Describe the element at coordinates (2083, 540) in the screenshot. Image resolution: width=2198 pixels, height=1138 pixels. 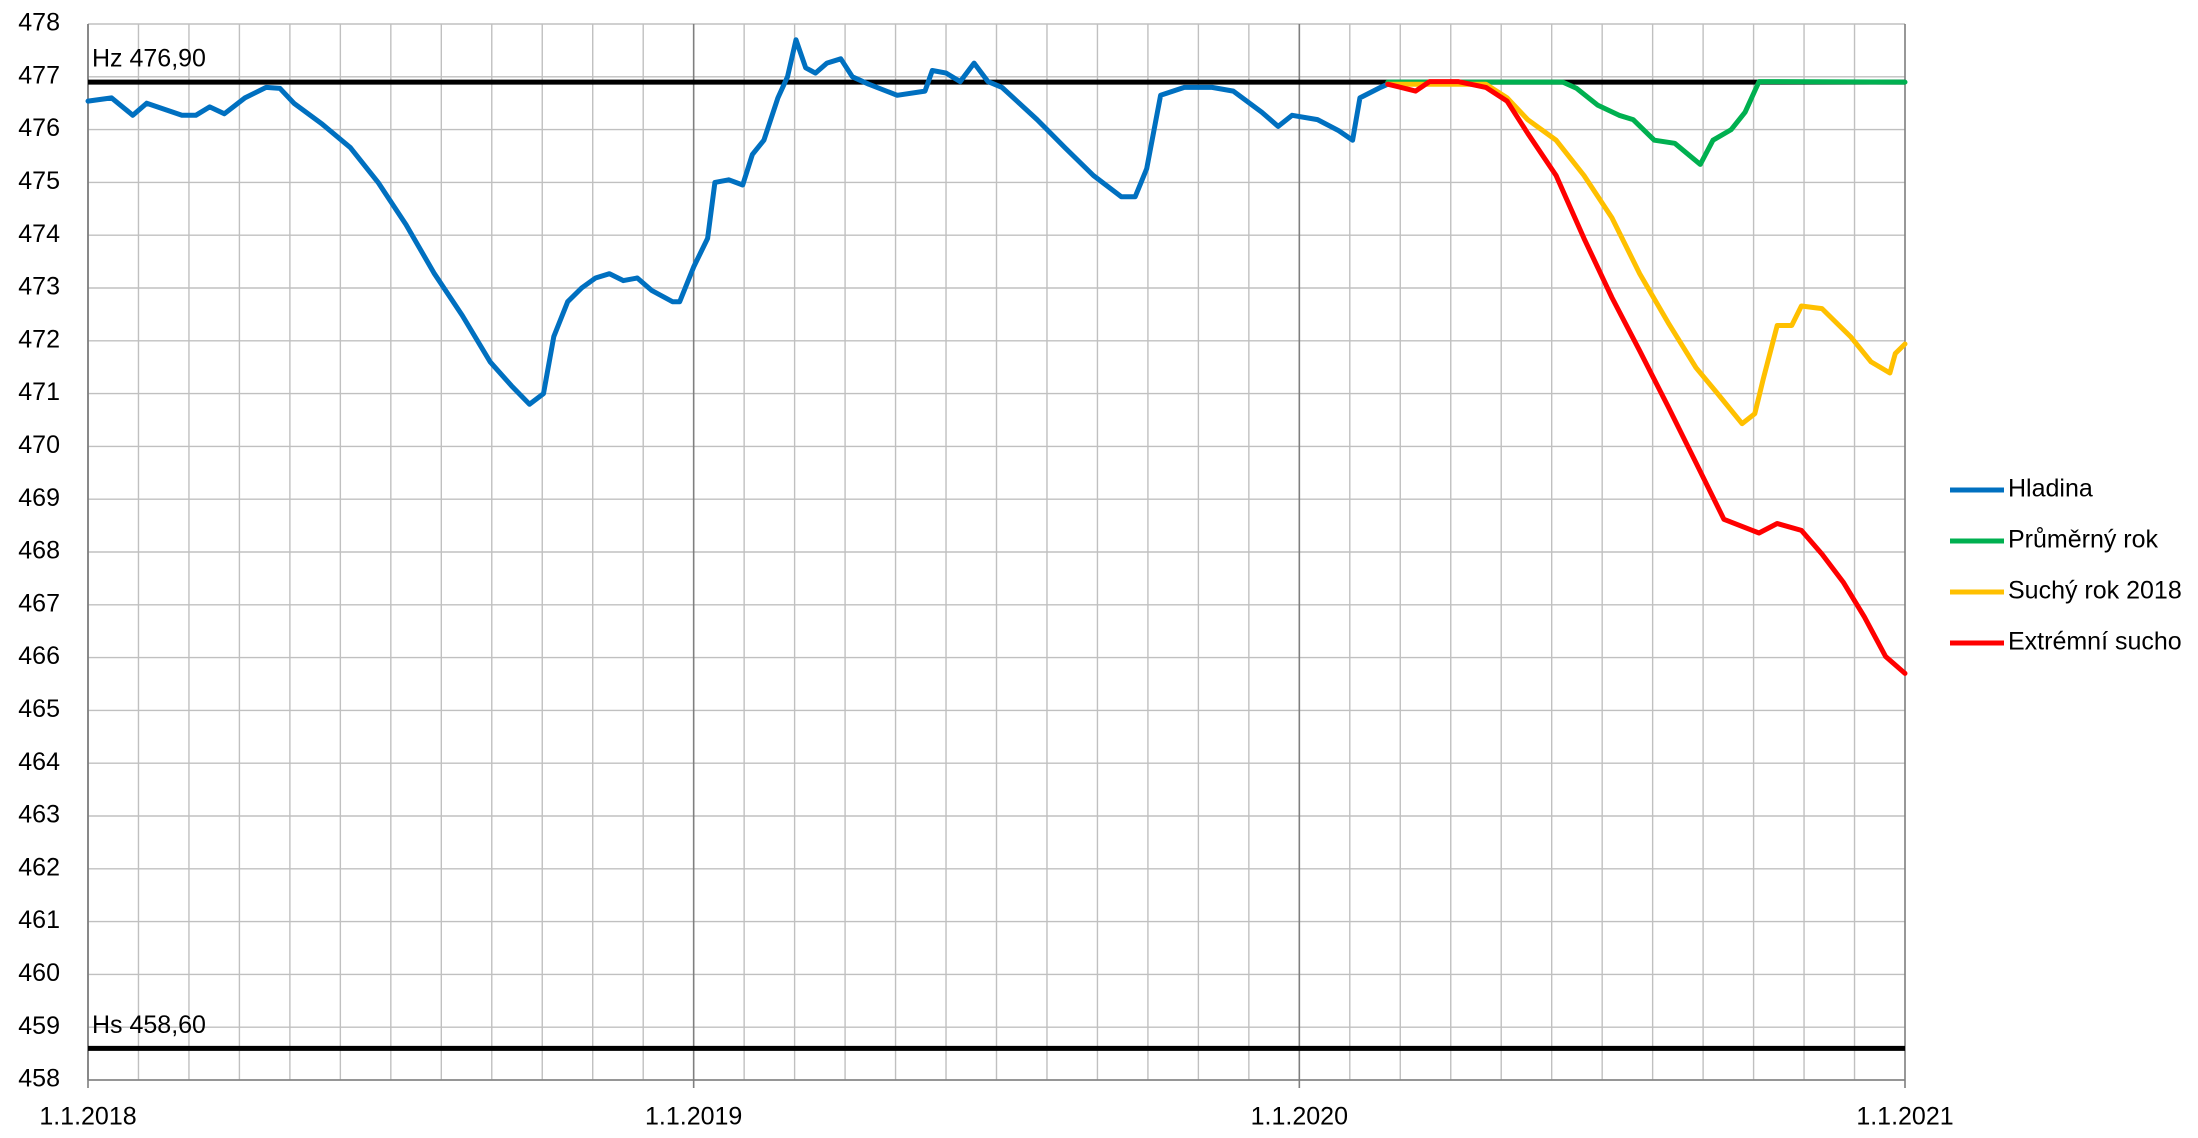
I see `legend-label: Průměrný rok` at that location.